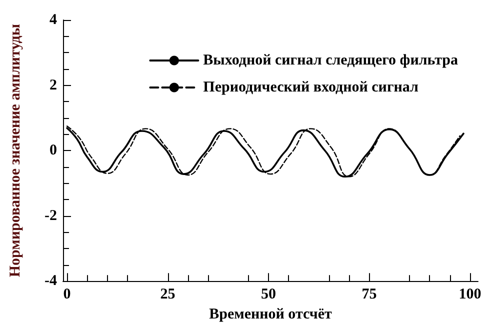 The width and height of the screenshot is (488, 327). Describe the element at coordinates (470, 294) in the screenshot. I see `x-tick-label: 100` at that location.